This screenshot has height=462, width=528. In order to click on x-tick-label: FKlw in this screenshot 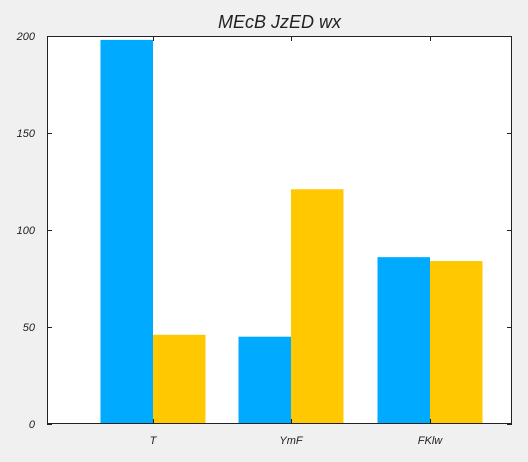, I will do `click(431, 441)`.